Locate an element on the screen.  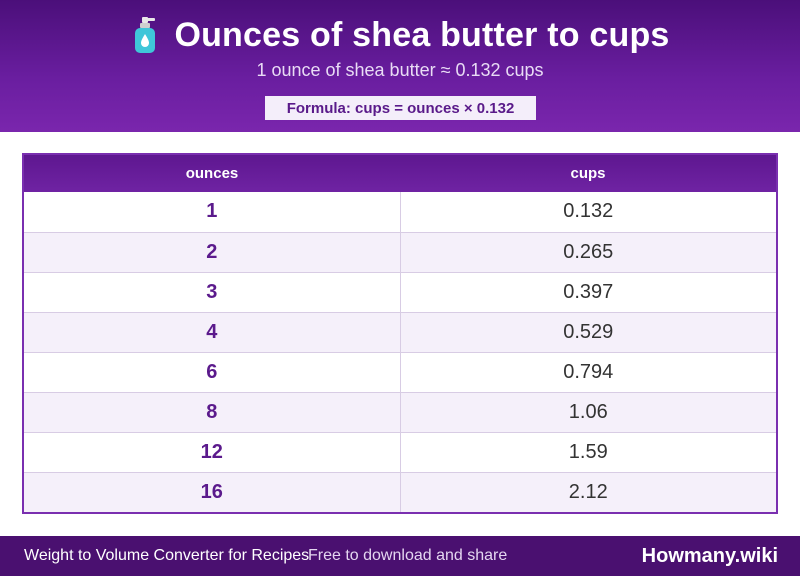
ounces-cell: 3 is located at coordinates (212, 292).